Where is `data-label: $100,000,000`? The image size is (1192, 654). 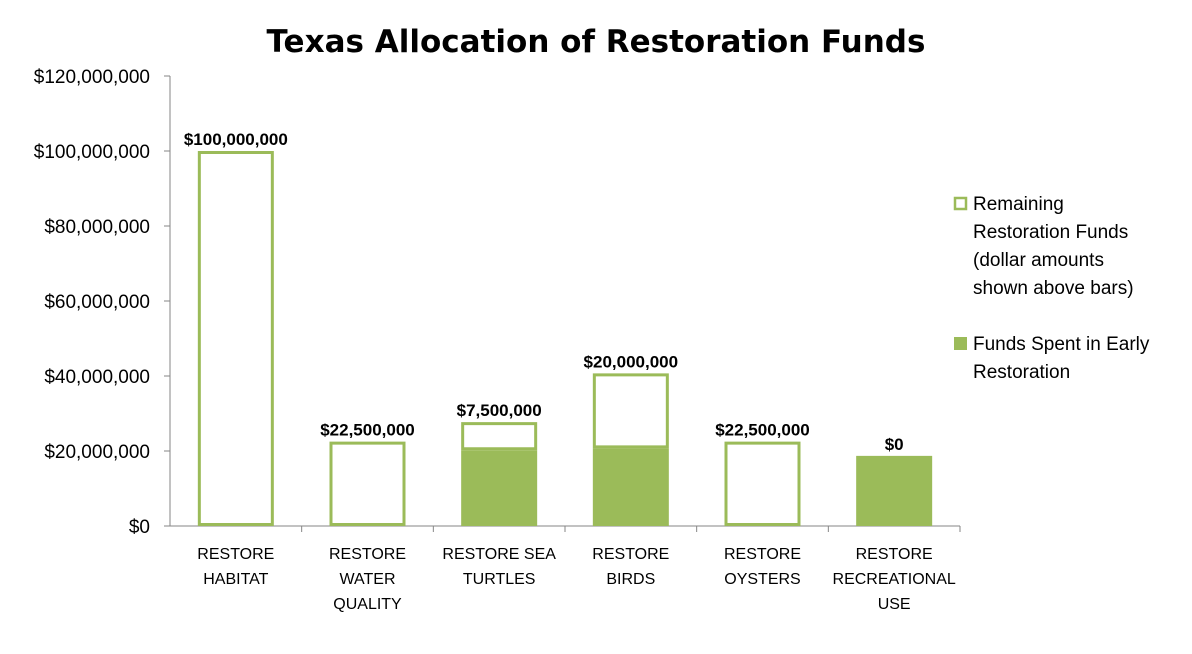
data-label: $100,000,000 is located at coordinates (236, 139).